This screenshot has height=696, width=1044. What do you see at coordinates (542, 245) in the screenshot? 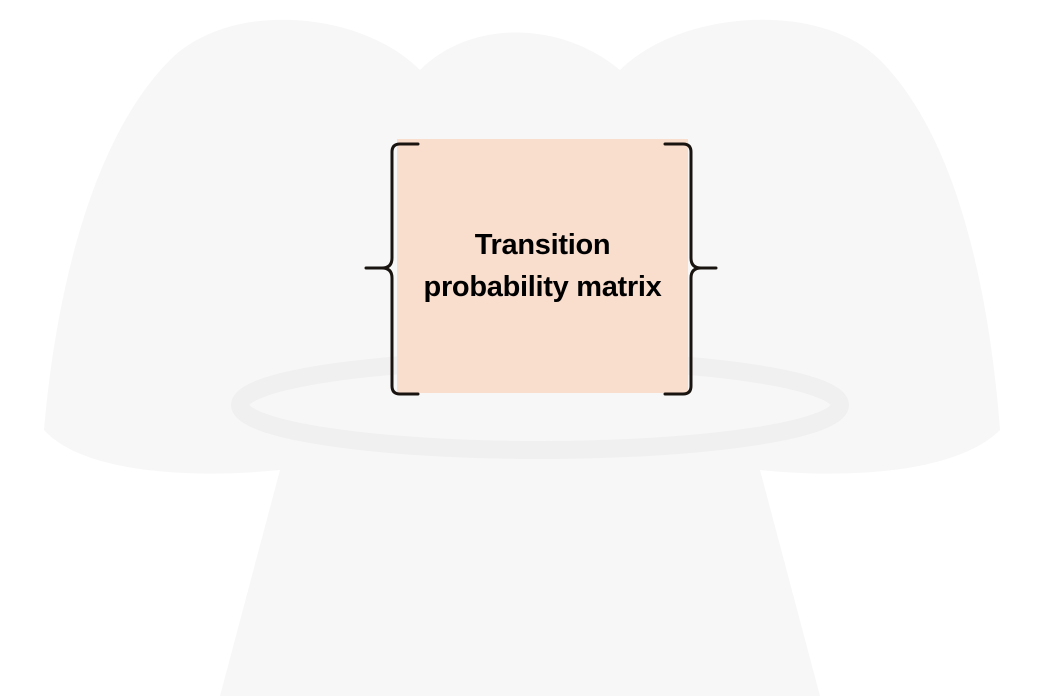
I see `matrix-label-line-1: Transition` at bounding box center [542, 245].